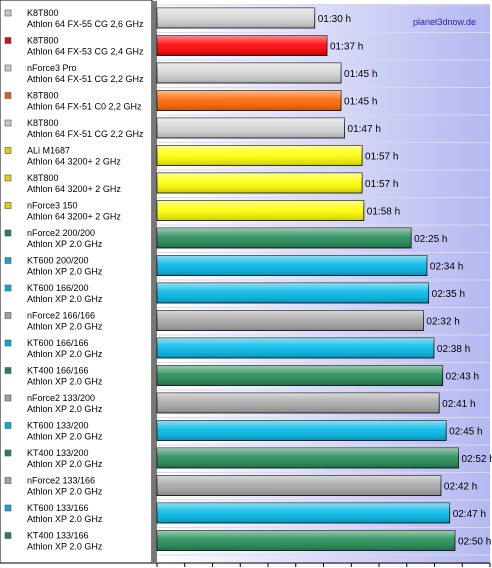 Image resolution: width=492 pixels, height=568 pixels. Describe the element at coordinates (58, 536) in the screenshot. I see `chipset-label: KT400 133/166` at that location.